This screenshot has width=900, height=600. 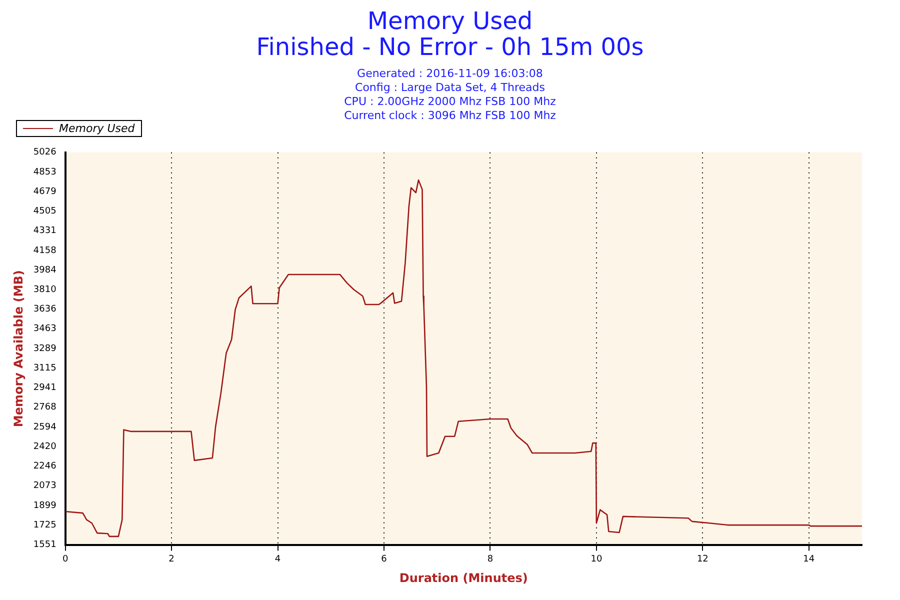 I want to click on y-tick-label: 3115, so click(x=44, y=369).